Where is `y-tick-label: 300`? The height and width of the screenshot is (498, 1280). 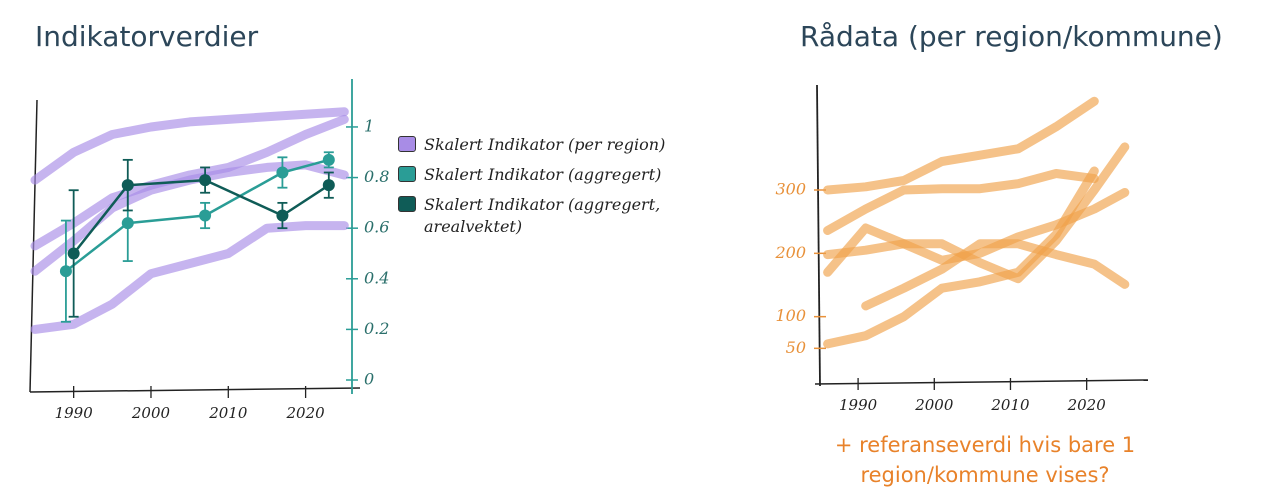 y-tick-label: 300 is located at coordinates (790, 189).